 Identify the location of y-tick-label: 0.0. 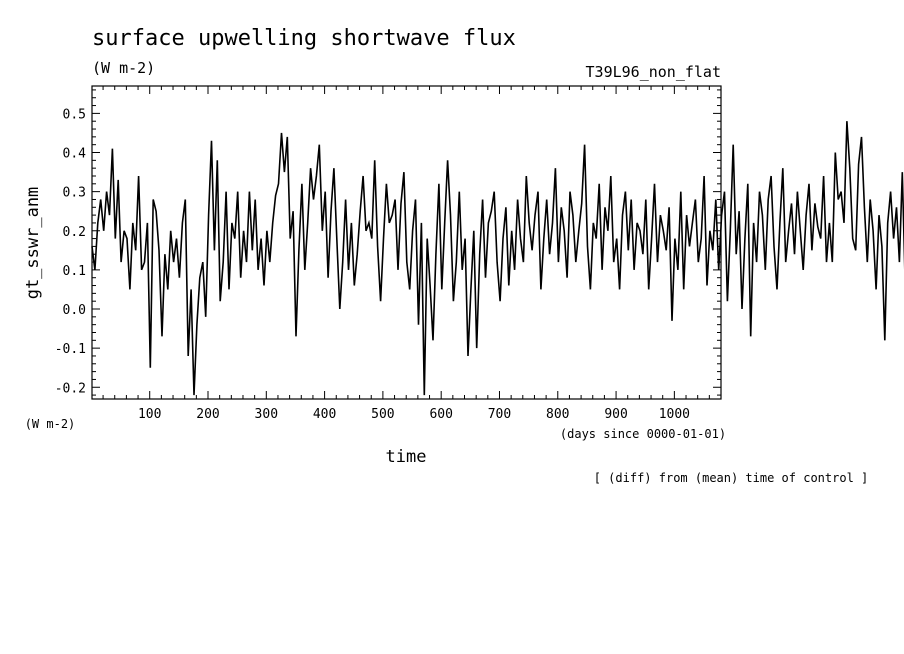
(74, 310).